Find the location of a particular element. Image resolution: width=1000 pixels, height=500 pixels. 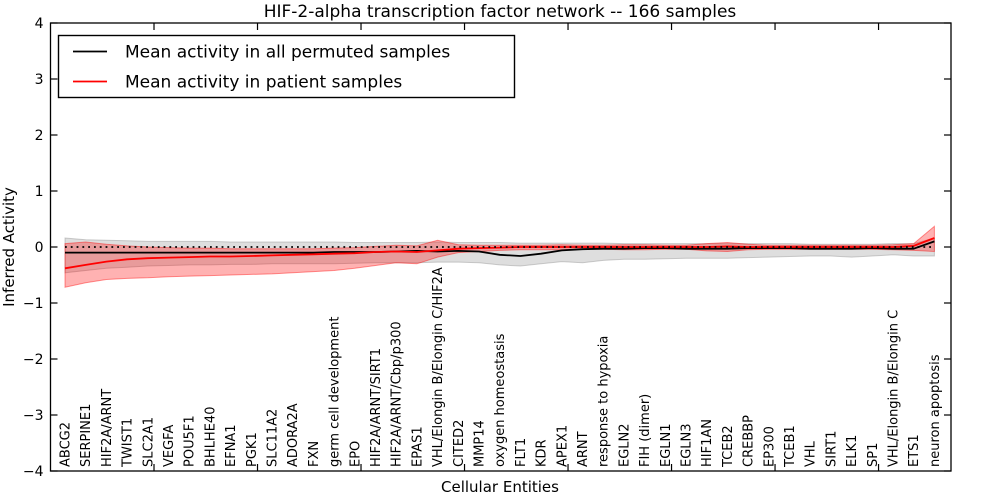

x-category-label: TCEB1 is located at coordinates (790, 446).